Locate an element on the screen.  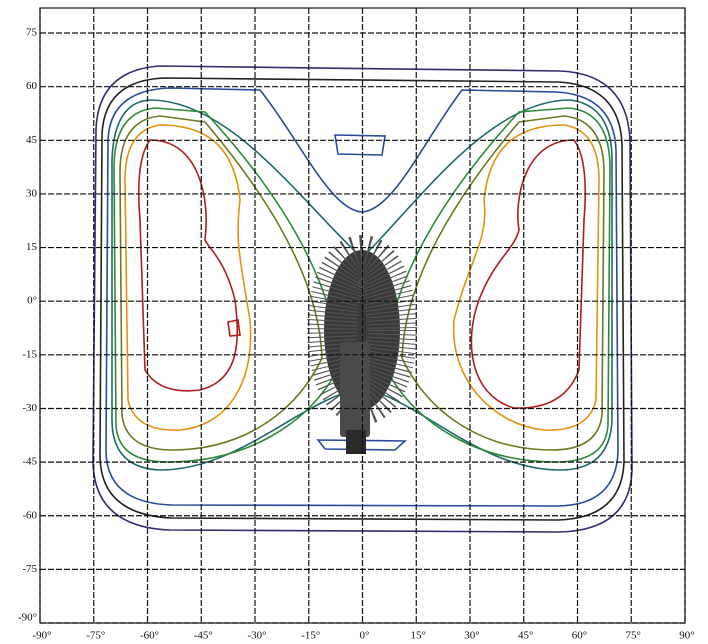
x-tick-label: 90° is located at coordinates (686, 636).